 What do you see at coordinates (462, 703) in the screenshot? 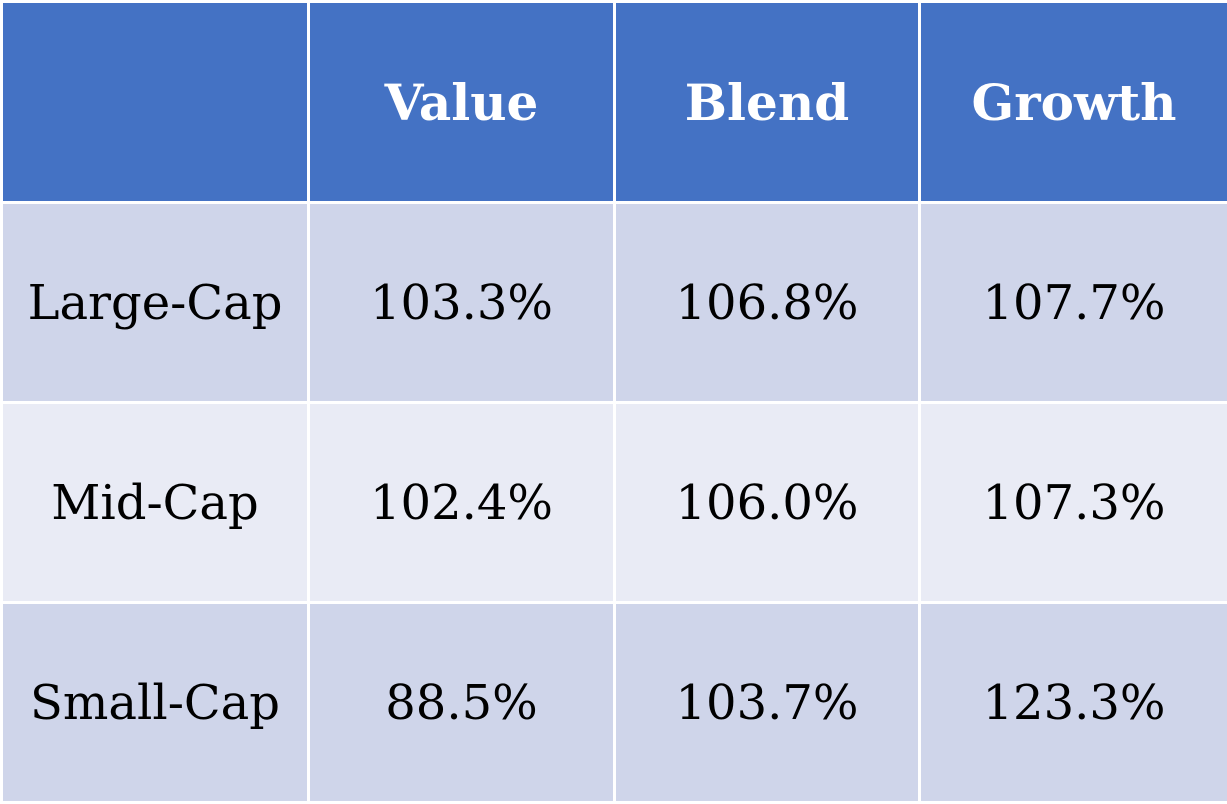
I see `cell-small-cap-value: 88.5%` at bounding box center [462, 703].